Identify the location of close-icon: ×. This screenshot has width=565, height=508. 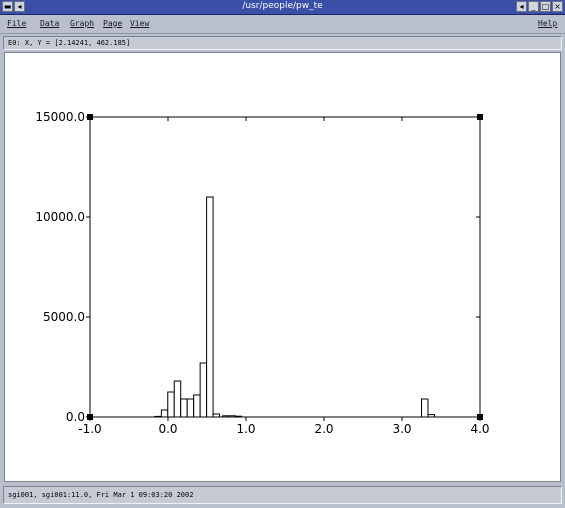
(557, 6).